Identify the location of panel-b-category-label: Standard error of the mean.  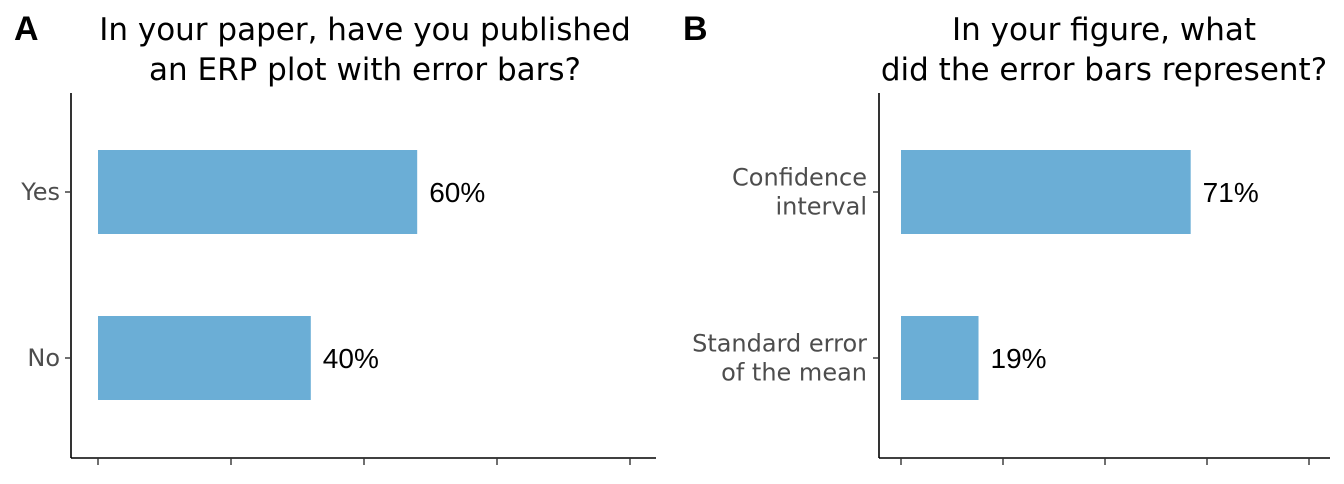
(779, 358).